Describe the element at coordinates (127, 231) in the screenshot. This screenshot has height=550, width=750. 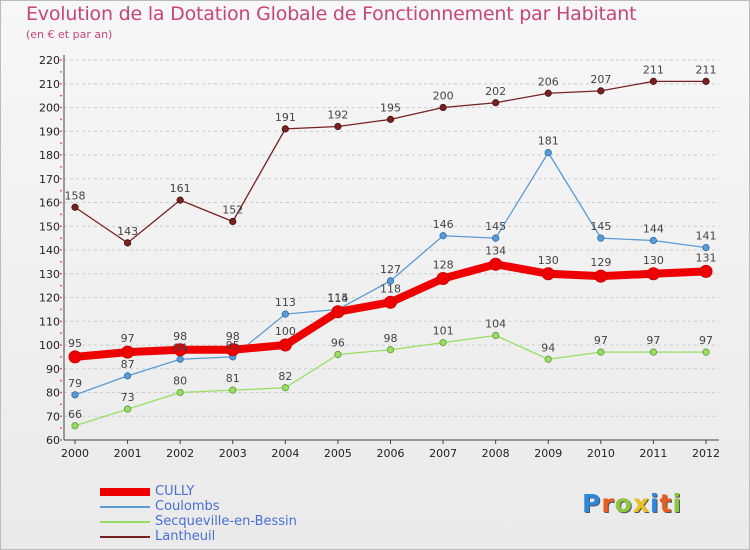
I see `data-label: 143` at that location.